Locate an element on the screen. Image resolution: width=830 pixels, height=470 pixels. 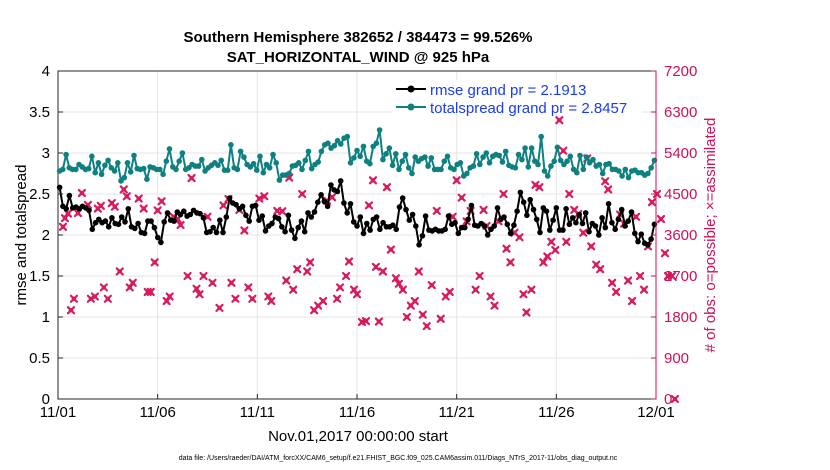
y-right-axis-ticks: 0 900 1800 2700 3600 4500 5400 6300 7200 is located at coordinates (674, 235).